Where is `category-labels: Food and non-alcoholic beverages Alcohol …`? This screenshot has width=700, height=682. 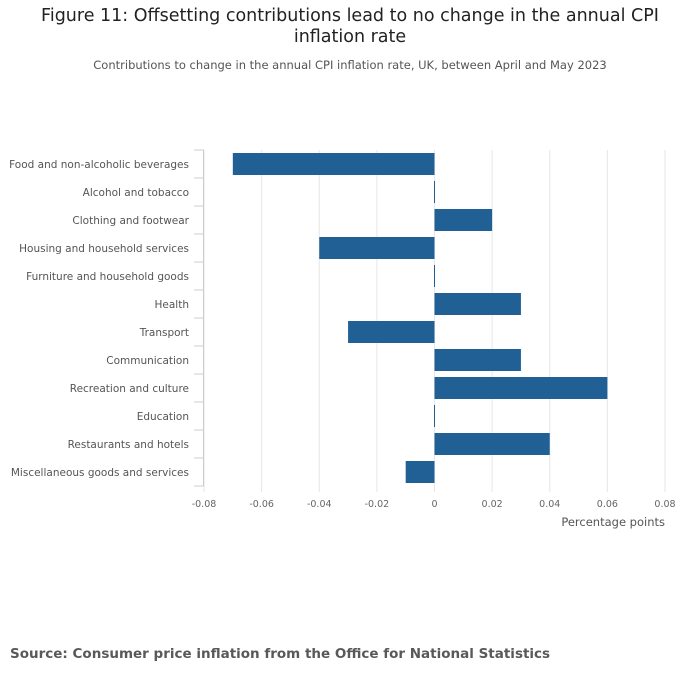 category-labels: Food and non-alcoholic beverages Alcohol … is located at coordinates (99, 319).